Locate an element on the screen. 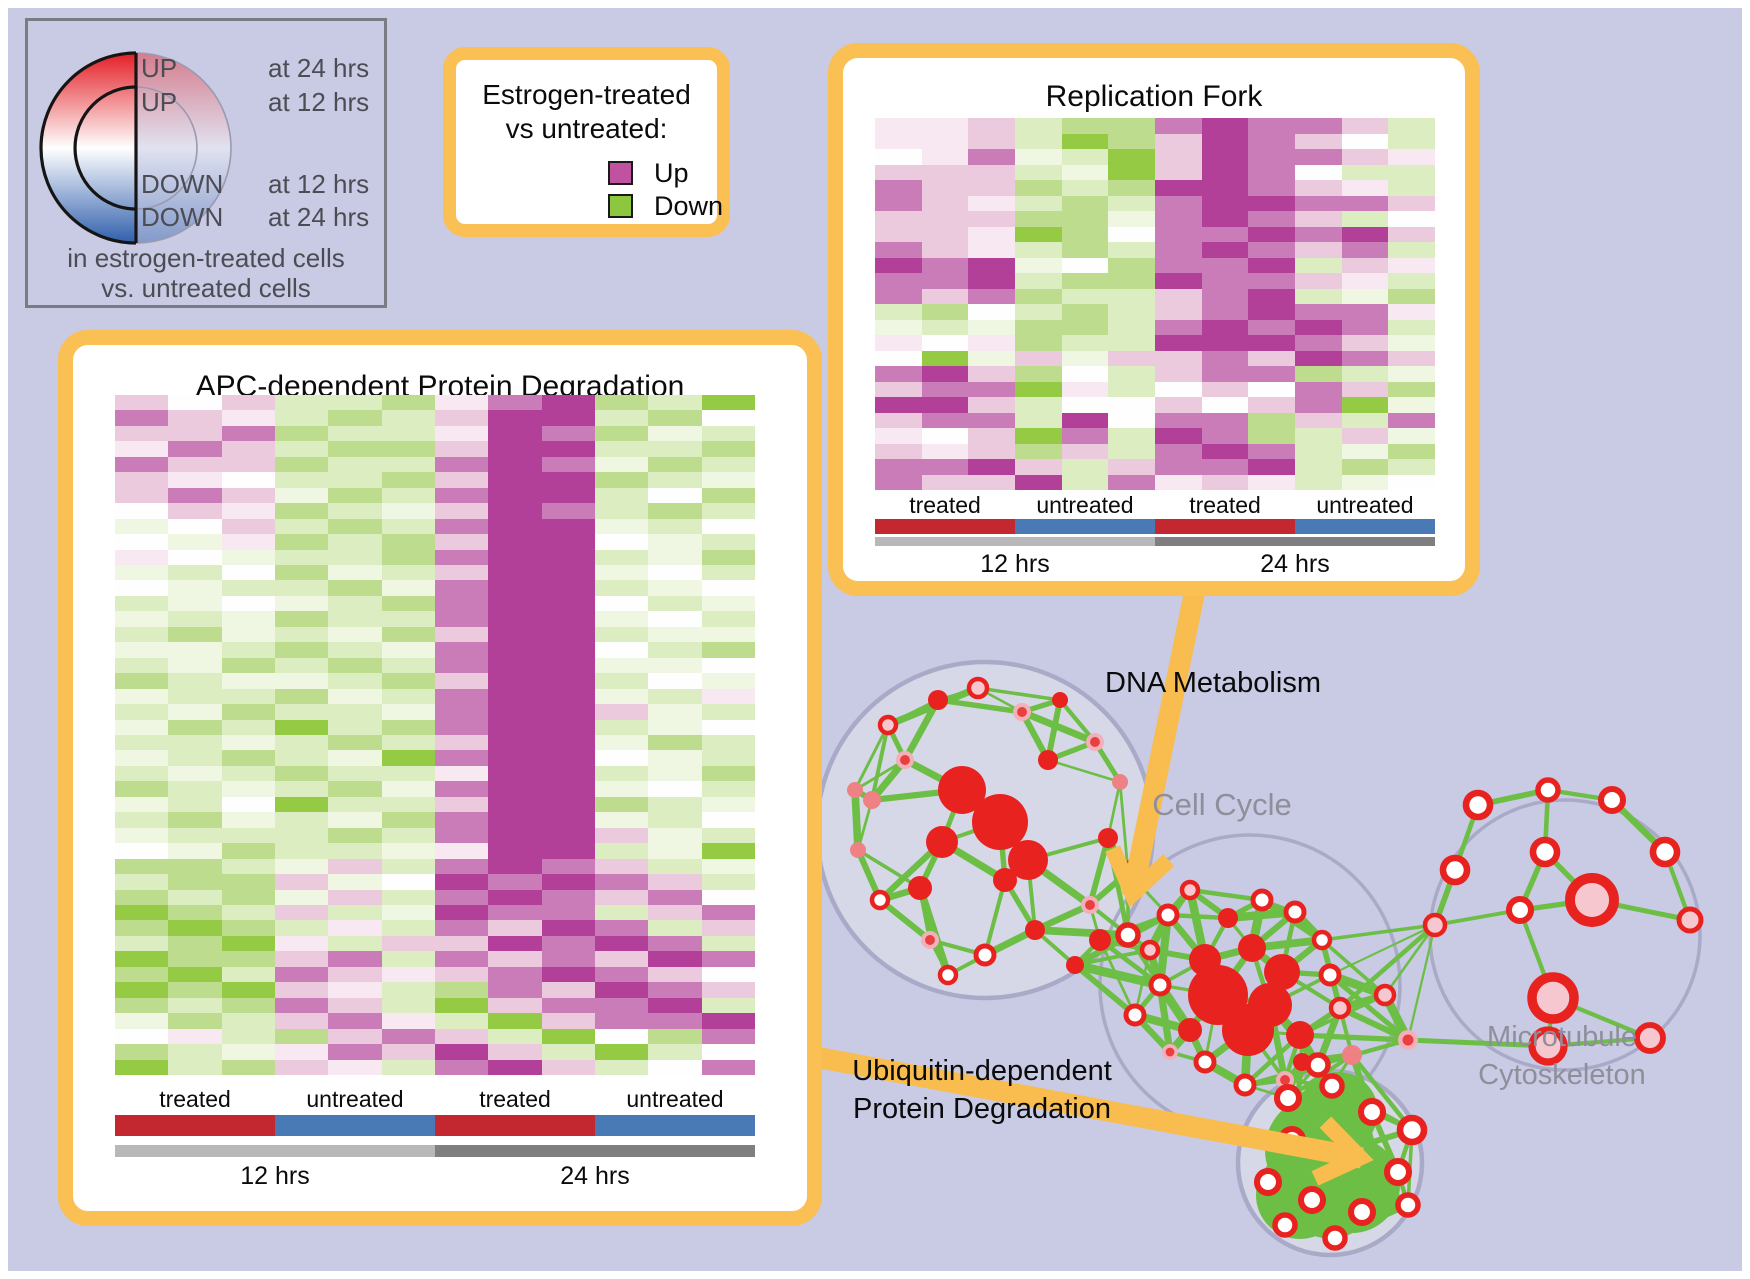  time-bar-12-hrs is located at coordinates (1015, 541).